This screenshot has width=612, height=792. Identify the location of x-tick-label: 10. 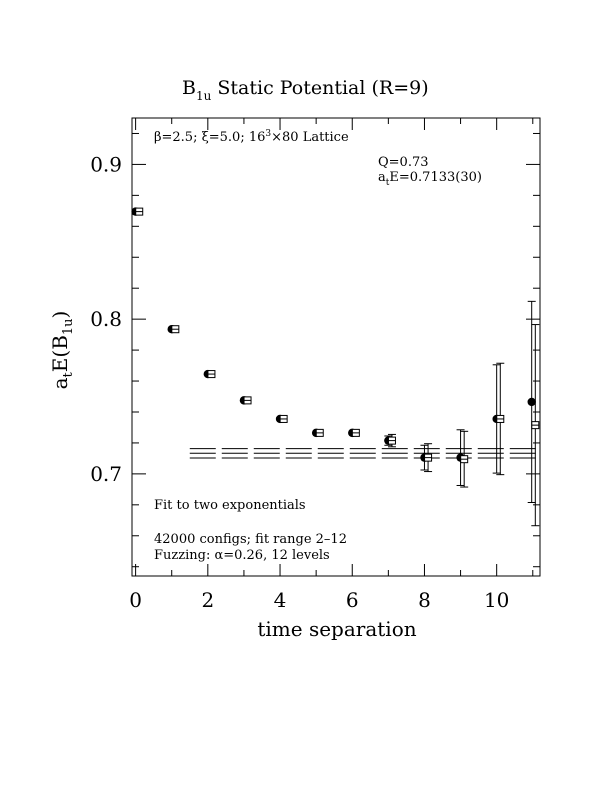
(496, 600).